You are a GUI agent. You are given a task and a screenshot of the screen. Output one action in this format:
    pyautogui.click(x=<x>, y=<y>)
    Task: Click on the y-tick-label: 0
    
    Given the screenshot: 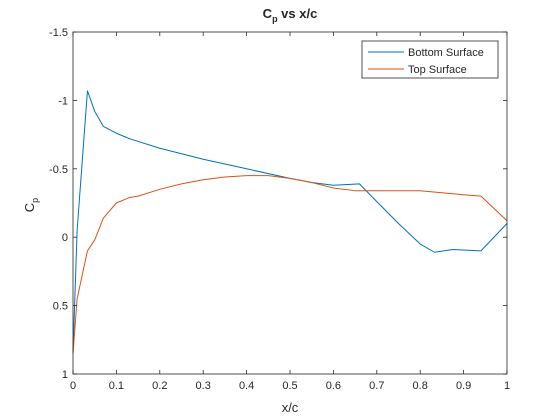 What is the action you would take?
    pyautogui.click(x=65, y=238)
    